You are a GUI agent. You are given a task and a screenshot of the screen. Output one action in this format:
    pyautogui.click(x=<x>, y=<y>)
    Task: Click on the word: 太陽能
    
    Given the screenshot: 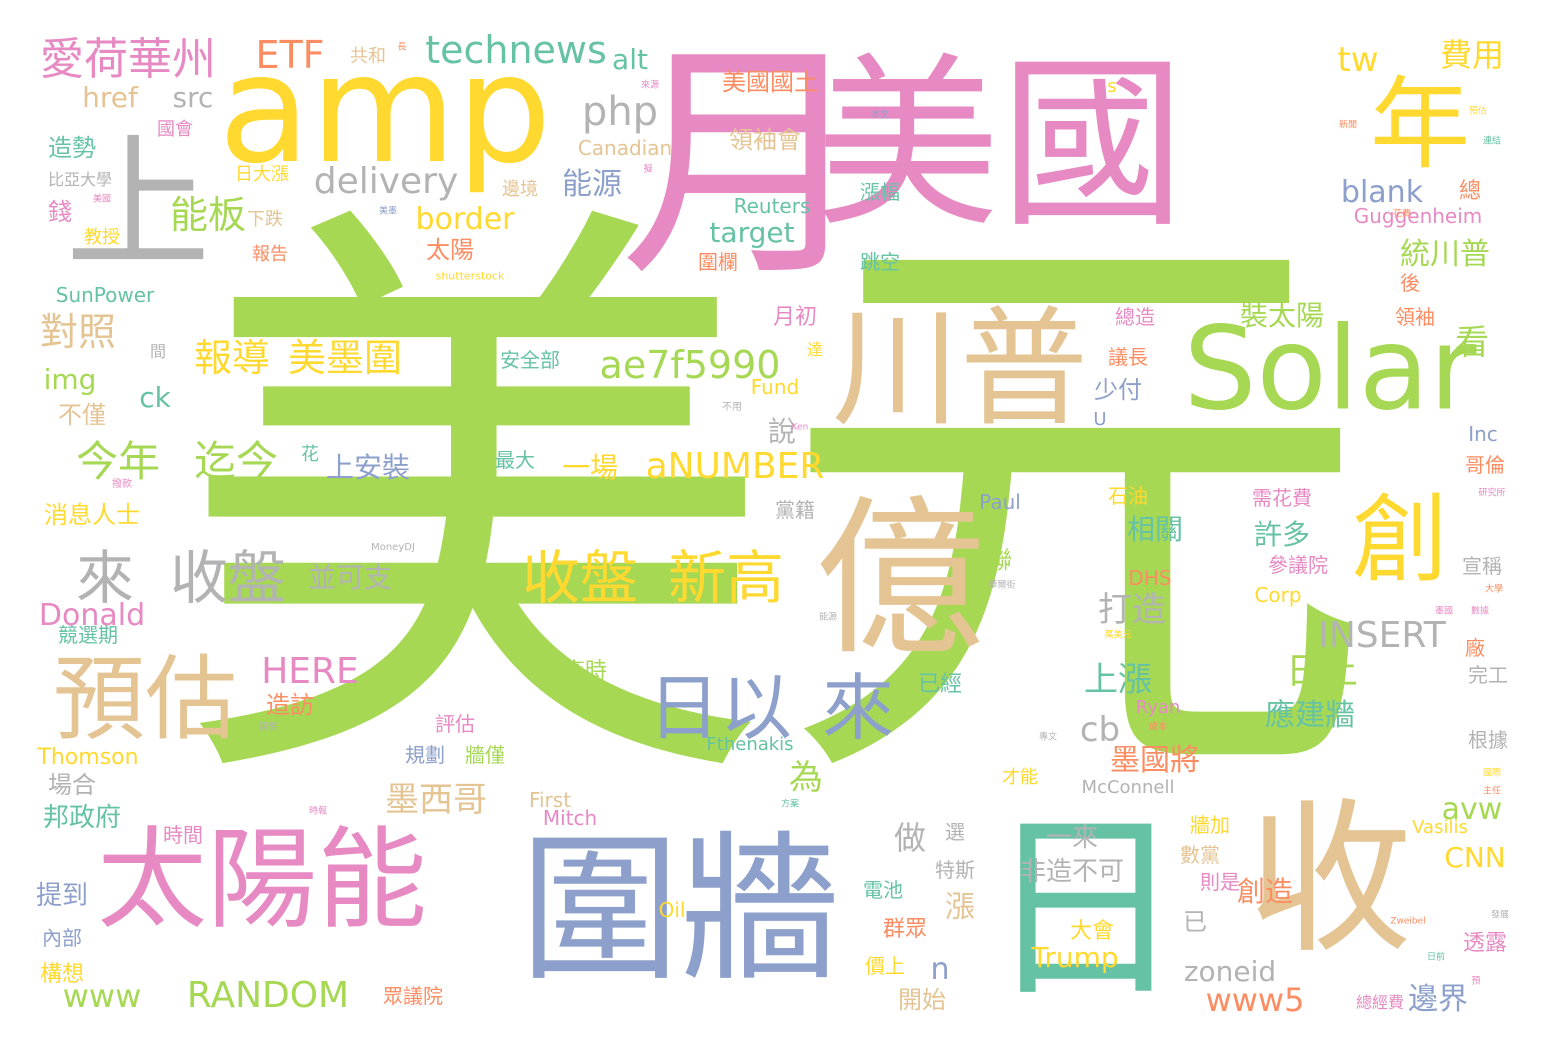 What is the action you would take?
    pyautogui.click(x=262, y=880)
    